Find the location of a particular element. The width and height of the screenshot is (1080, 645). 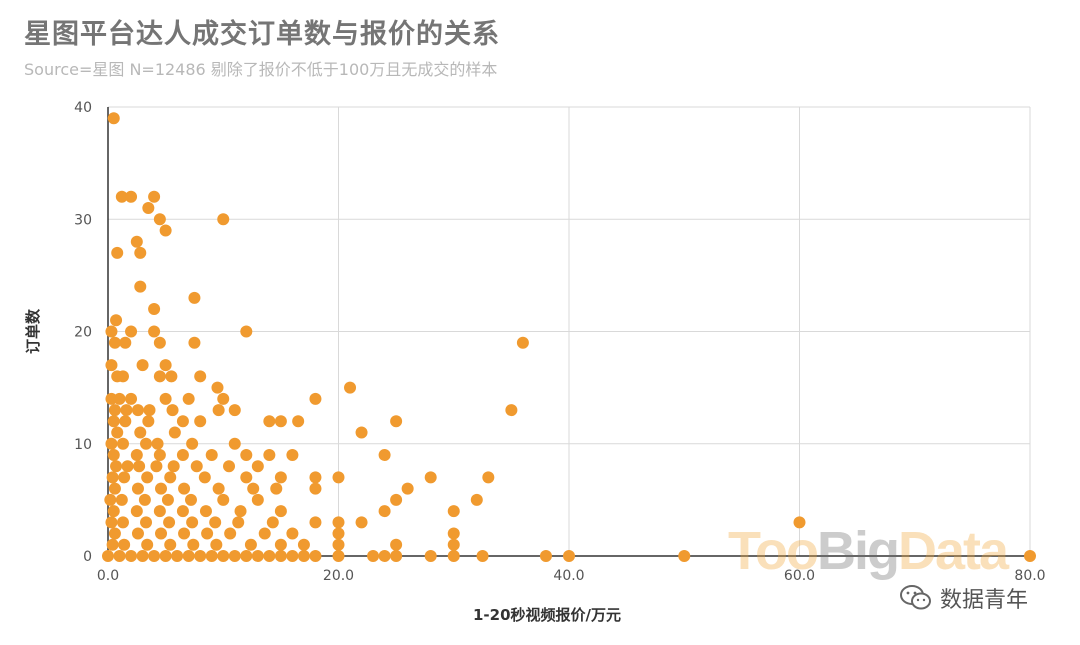

brand-badge: 数据青年 is located at coordinates (964, 598).